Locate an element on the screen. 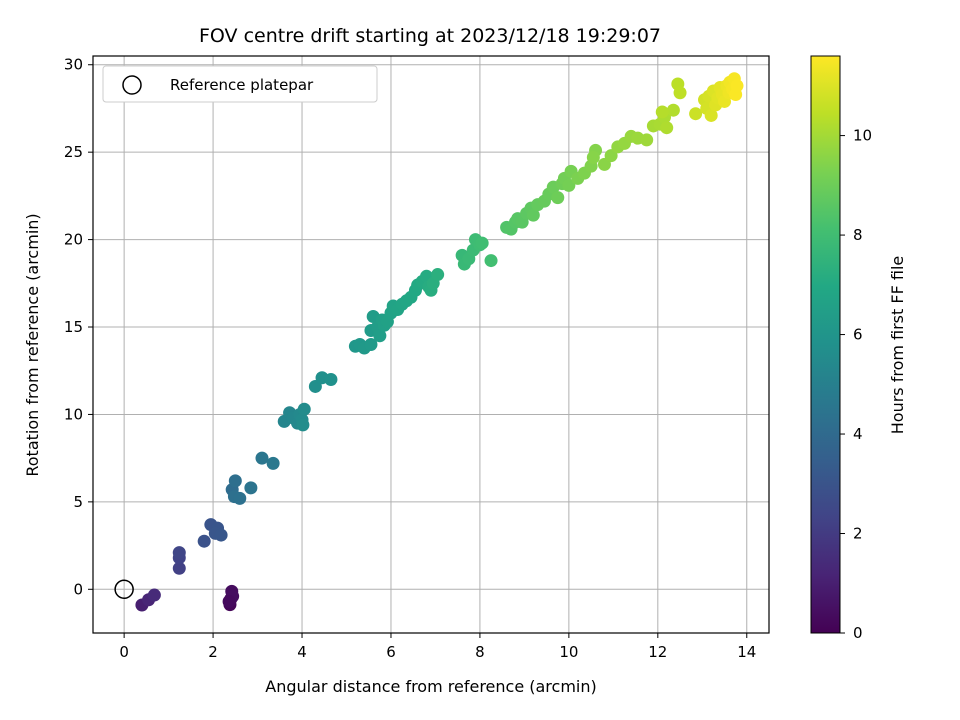 The image size is (960, 720). colorbar-tick-label: 10 is located at coordinates (862, 136).